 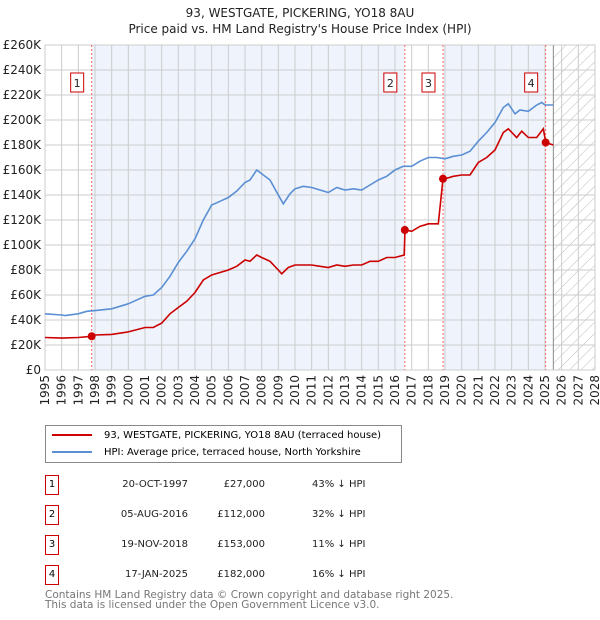 I want to click on x-tick-label: 2022, so click(x=495, y=390).